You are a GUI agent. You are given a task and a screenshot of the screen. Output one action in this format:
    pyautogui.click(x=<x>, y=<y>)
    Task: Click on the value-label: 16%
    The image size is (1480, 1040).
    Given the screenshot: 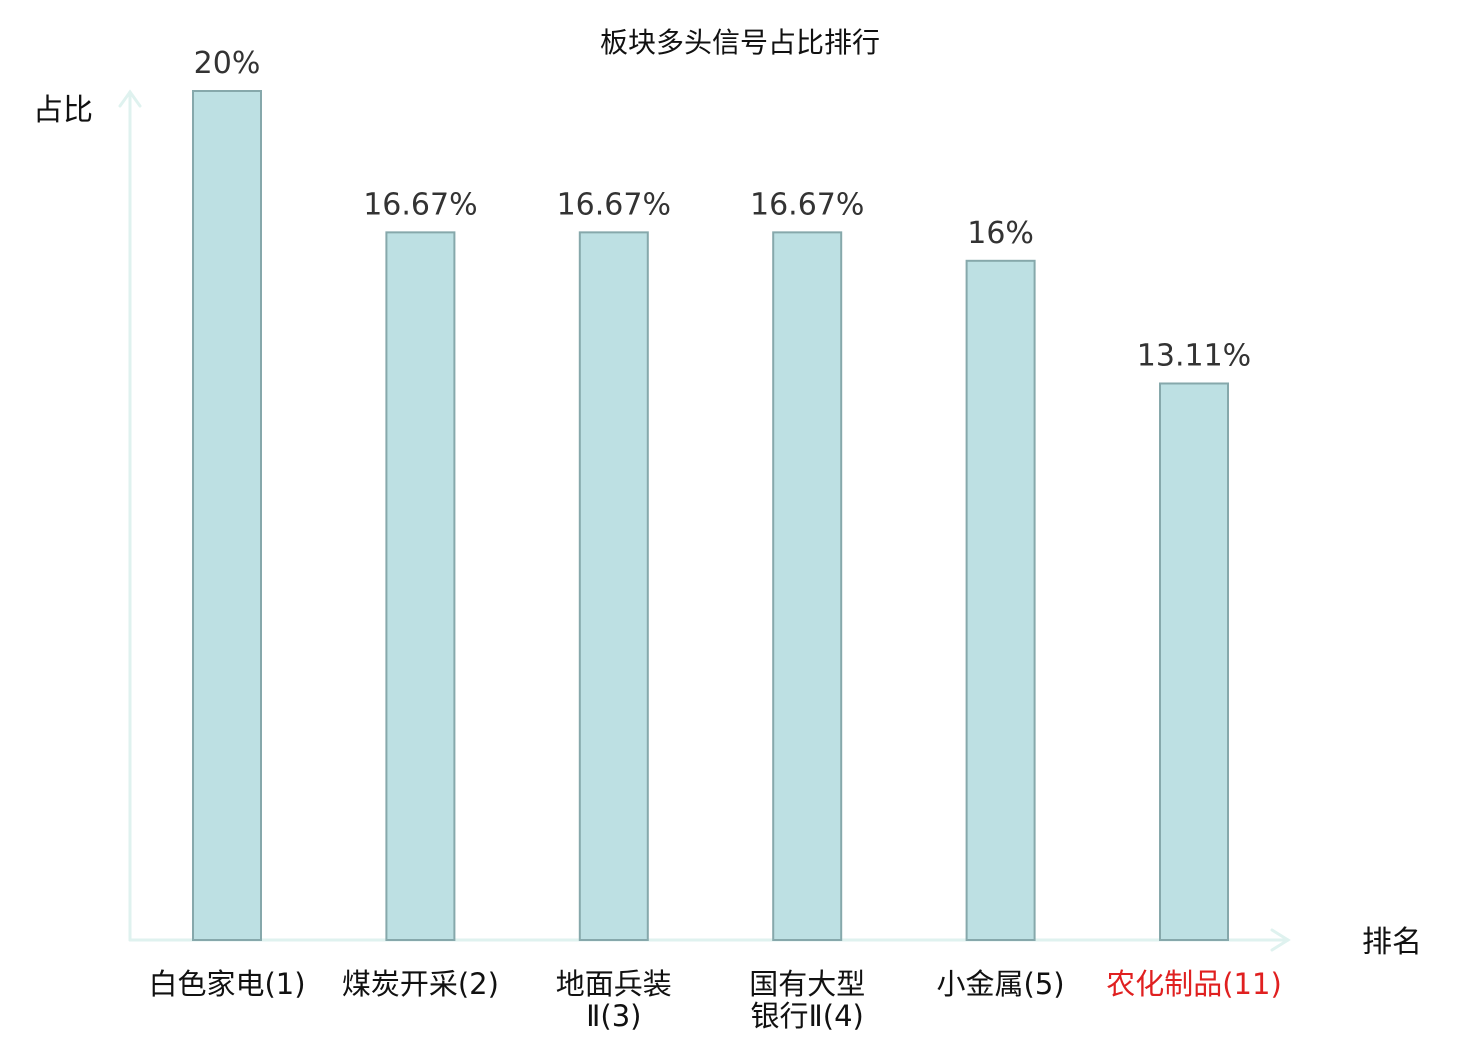 What is the action you would take?
    pyautogui.click(x=1000, y=233)
    